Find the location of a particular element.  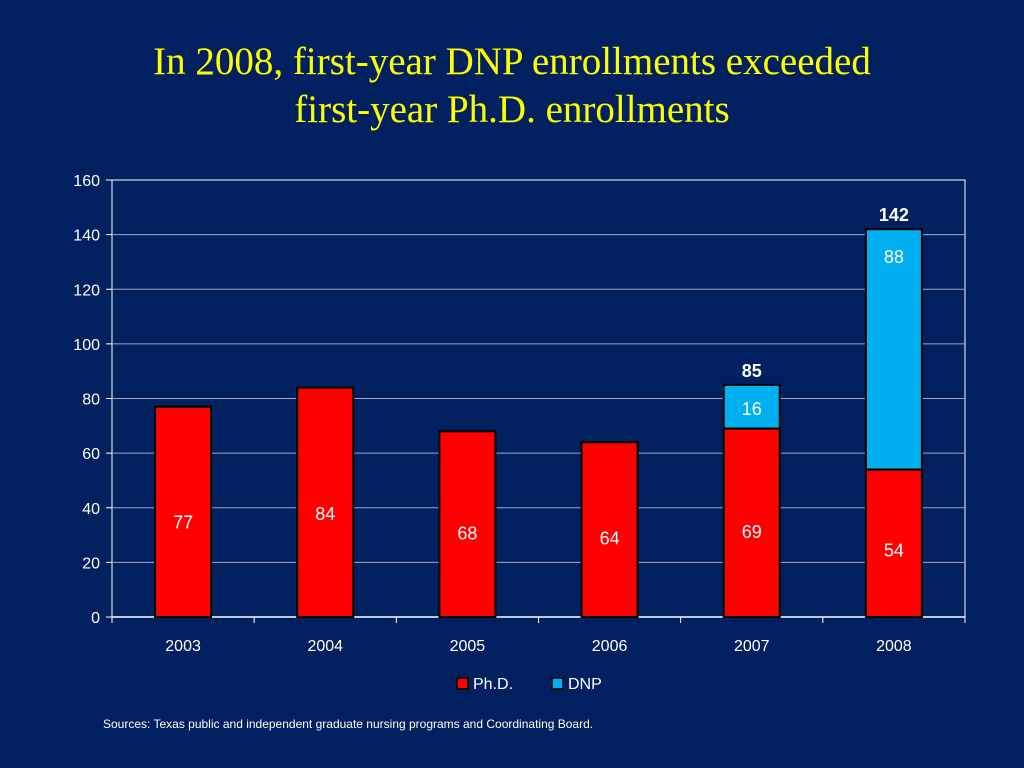

slide-title-line2: first-year Ph.D. enrollments is located at coordinates (512, 109).